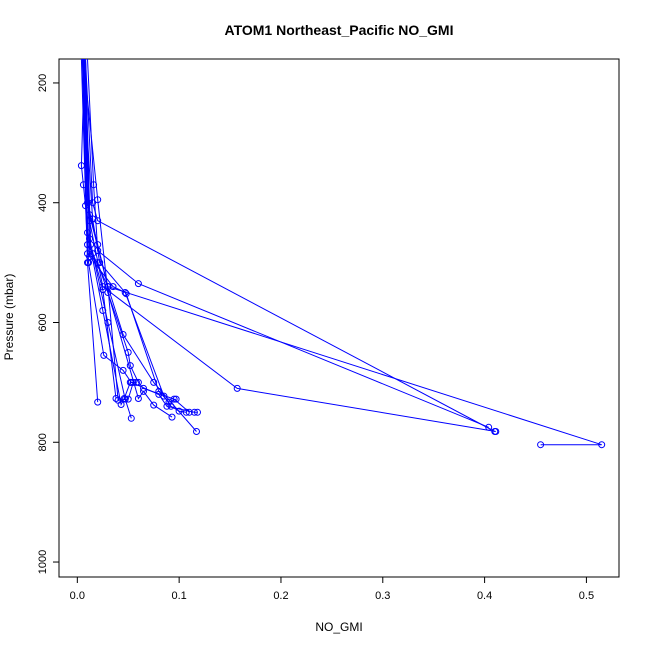 The height and width of the screenshot is (655, 650). What do you see at coordinates (43, 83) in the screenshot?
I see `y-tick-label: 200` at bounding box center [43, 83].